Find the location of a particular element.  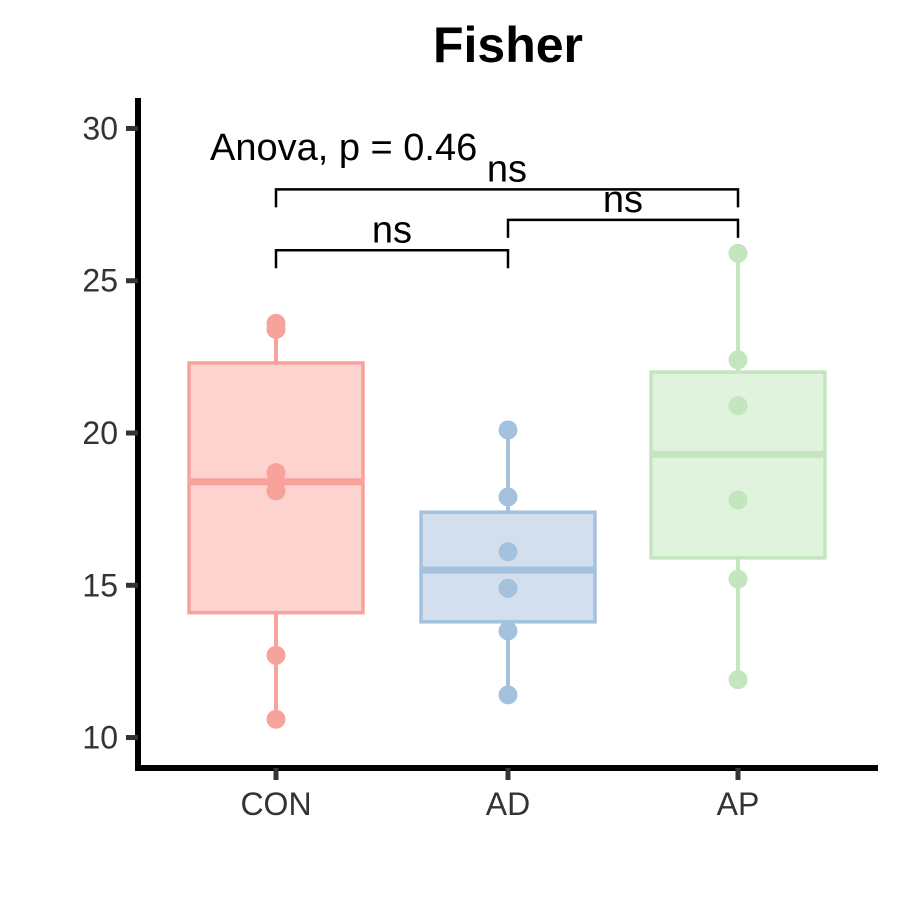

box-group-con is located at coordinates (276, 521).